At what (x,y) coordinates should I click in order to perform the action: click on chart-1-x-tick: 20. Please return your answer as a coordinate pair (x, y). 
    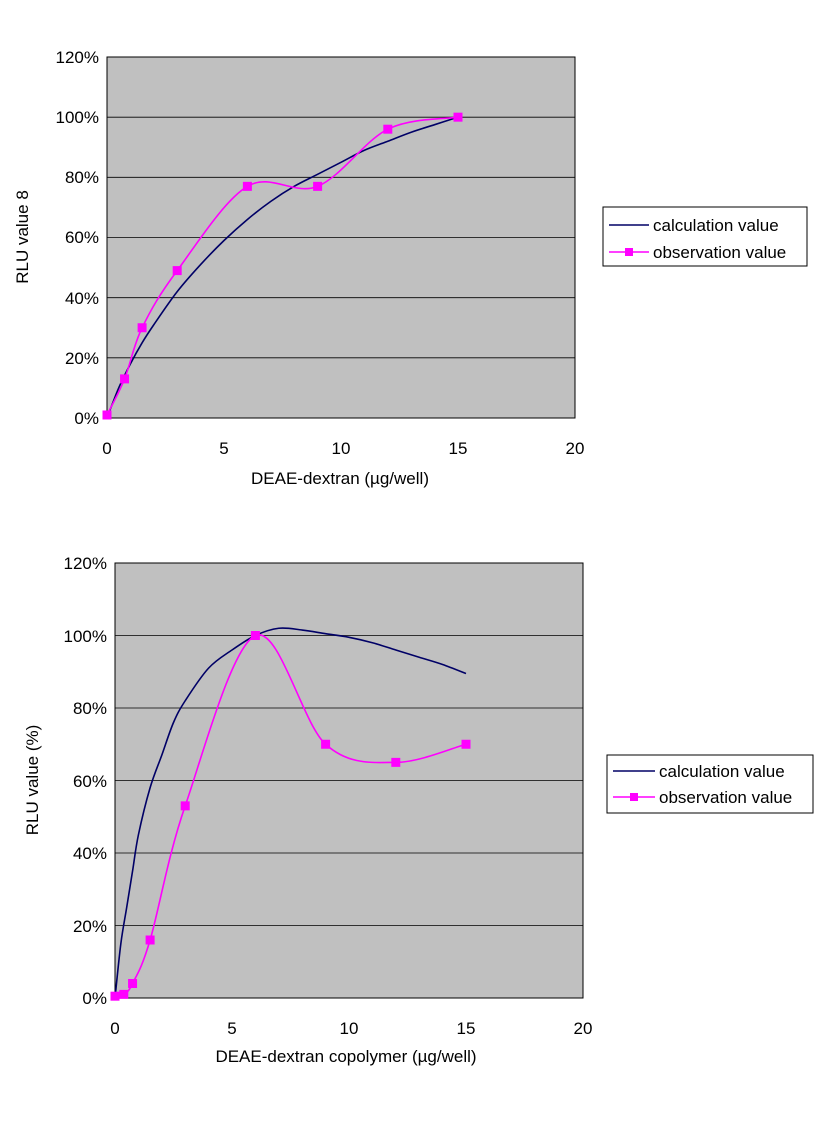
    Looking at the image, I should click on (575, 448).